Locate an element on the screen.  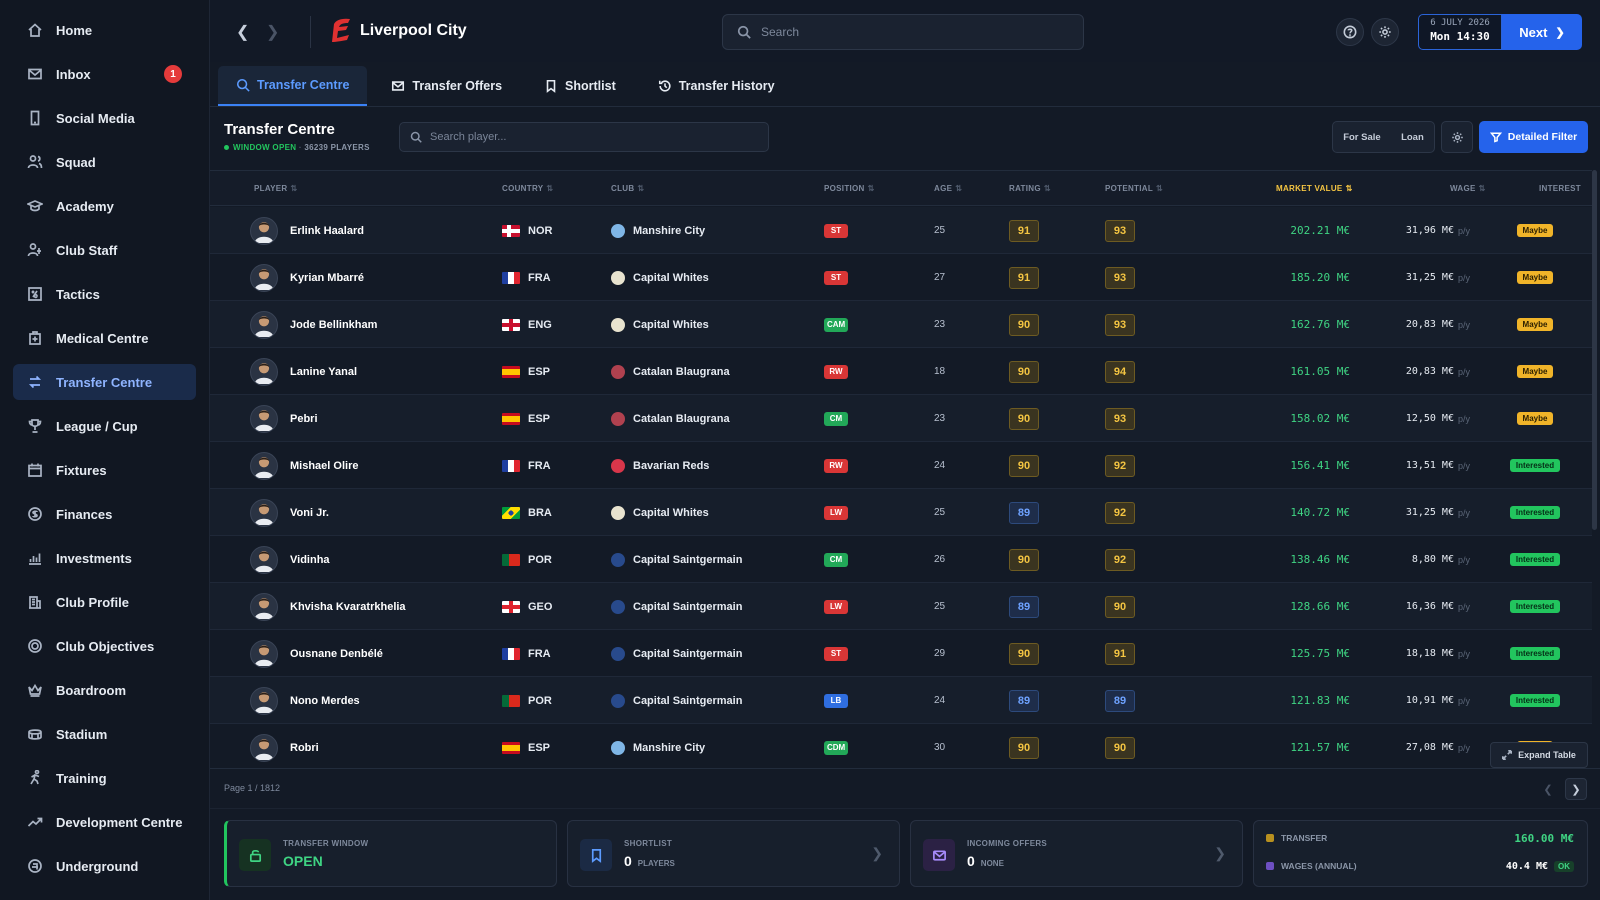
player-cell: Khvisha Kvaratrkhelia is located at coordinates (365, 606).